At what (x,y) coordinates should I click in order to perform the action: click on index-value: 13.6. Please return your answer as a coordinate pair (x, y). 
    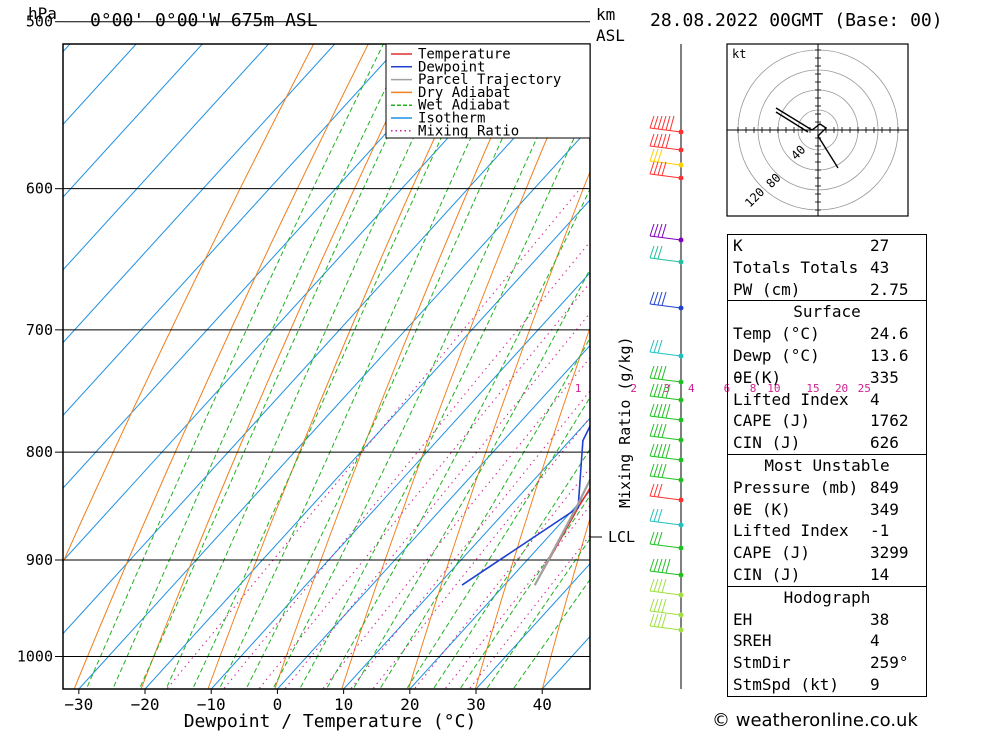
    Looking at the image, I should click on (889, 355).